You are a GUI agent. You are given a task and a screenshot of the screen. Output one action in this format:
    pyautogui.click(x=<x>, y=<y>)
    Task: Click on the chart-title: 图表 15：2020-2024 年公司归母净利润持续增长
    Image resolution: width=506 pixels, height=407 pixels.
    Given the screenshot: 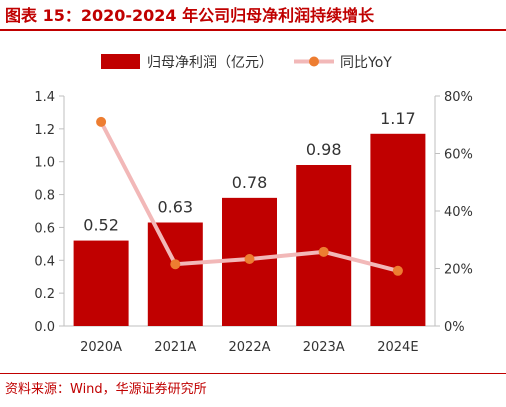 What is the action you would take?
    pyautogui.click(x=190, y=15)
    